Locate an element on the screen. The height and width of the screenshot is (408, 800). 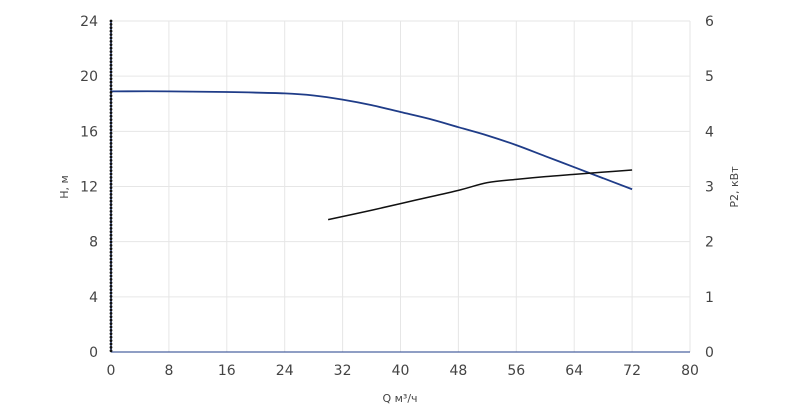
left-y-tick-label-2: 8 is located at coordinates (93, 243).